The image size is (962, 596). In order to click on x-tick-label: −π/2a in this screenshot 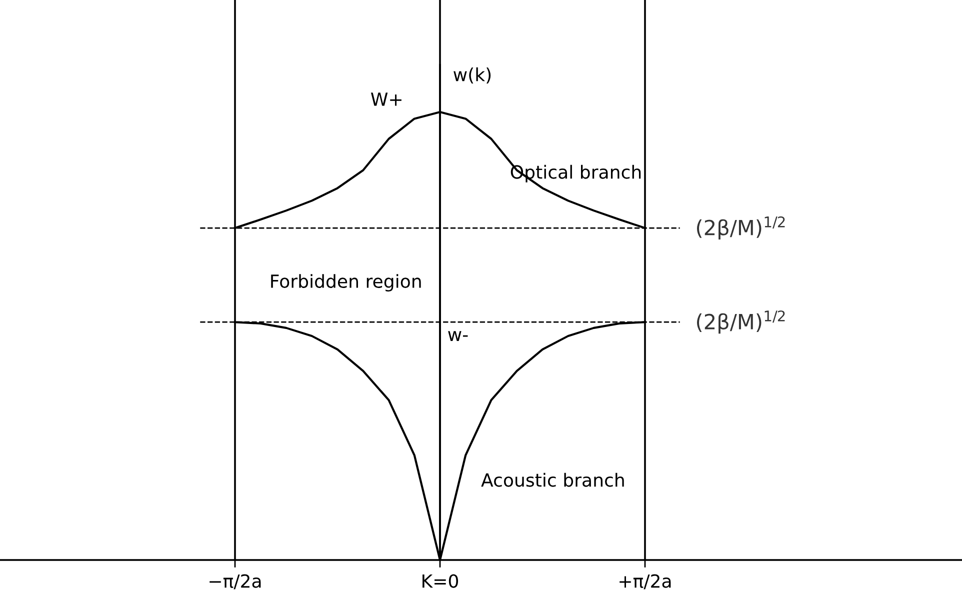, I will do `click(235, 582)`.